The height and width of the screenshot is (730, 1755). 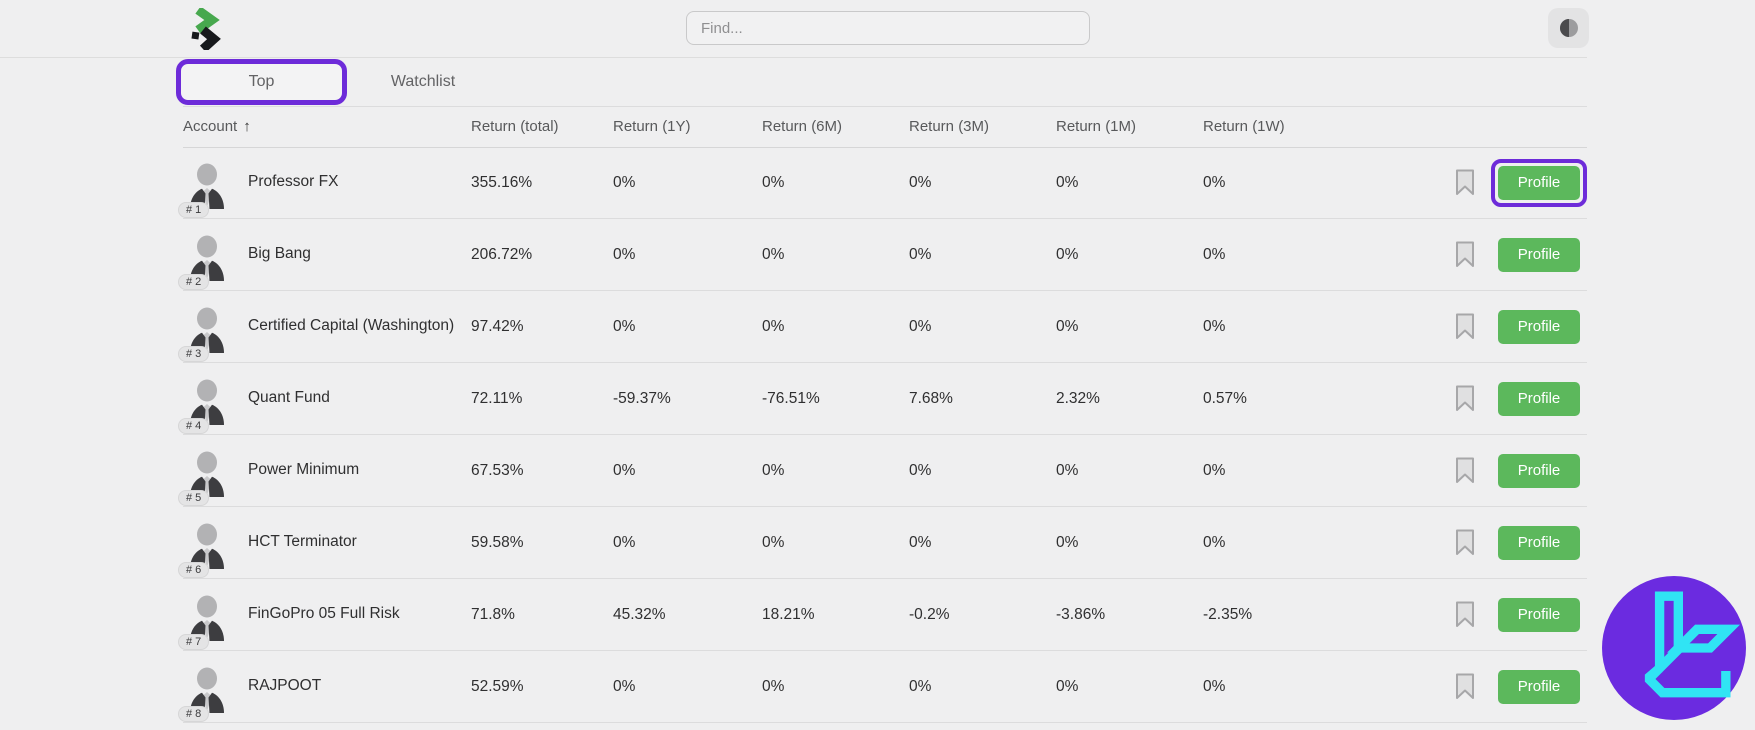 What do you see at coordinates (351, 325) in the screenshot?
I see `account-name: Certified Capital (Washington)` at bounding box center [351, 325].